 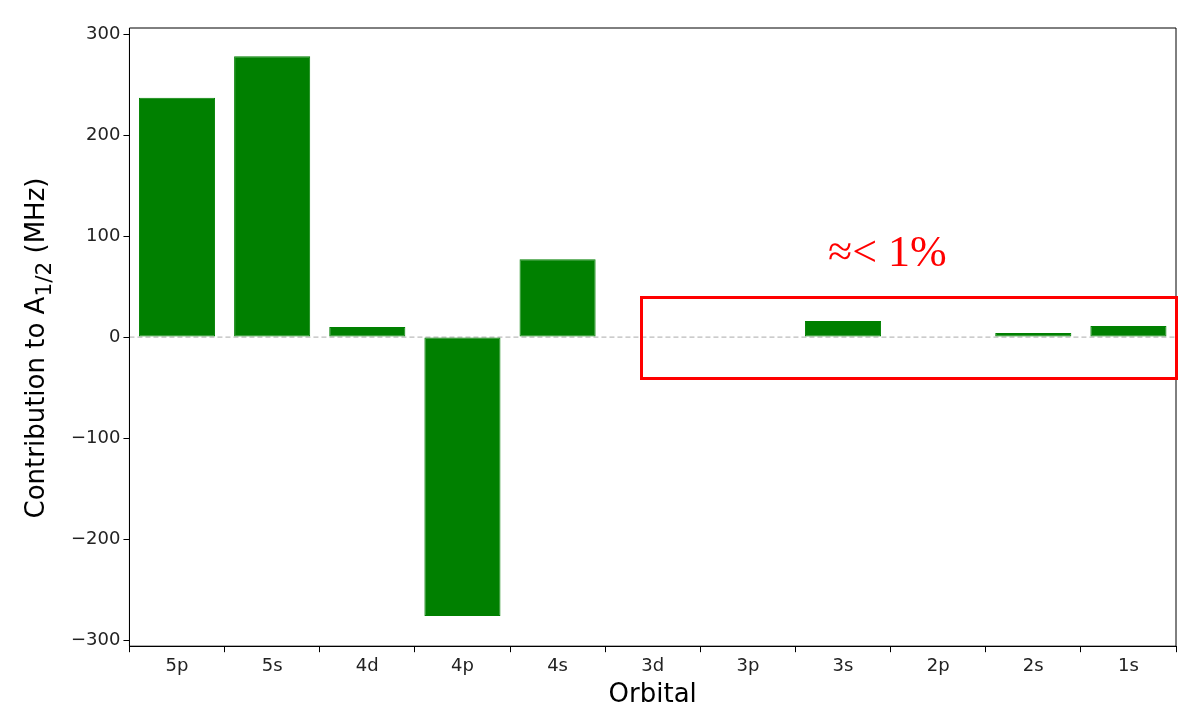 What do you see at coordinates (1033, 664) in the screenshot?
I see `x-tick-label: 2s` at bounding box center [1033, 664].